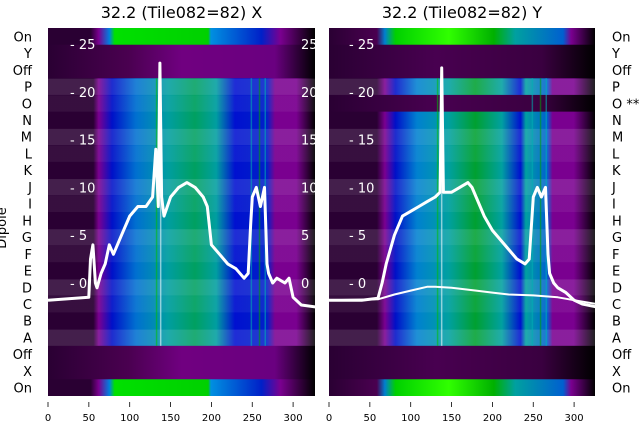 Image resolution: width=640 pixels, height=440 pixels. I want to click on x-tick-label: 0, so click(48, 418).